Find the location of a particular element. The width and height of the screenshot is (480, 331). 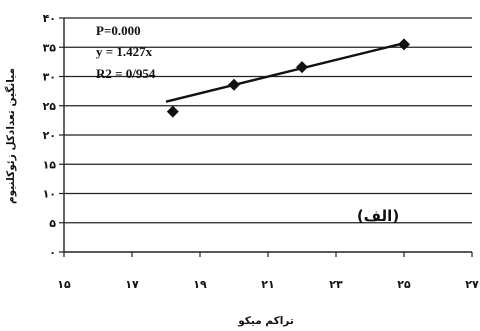

y-tick-label-30: ۳۰ is located at coordinates (49, 77).